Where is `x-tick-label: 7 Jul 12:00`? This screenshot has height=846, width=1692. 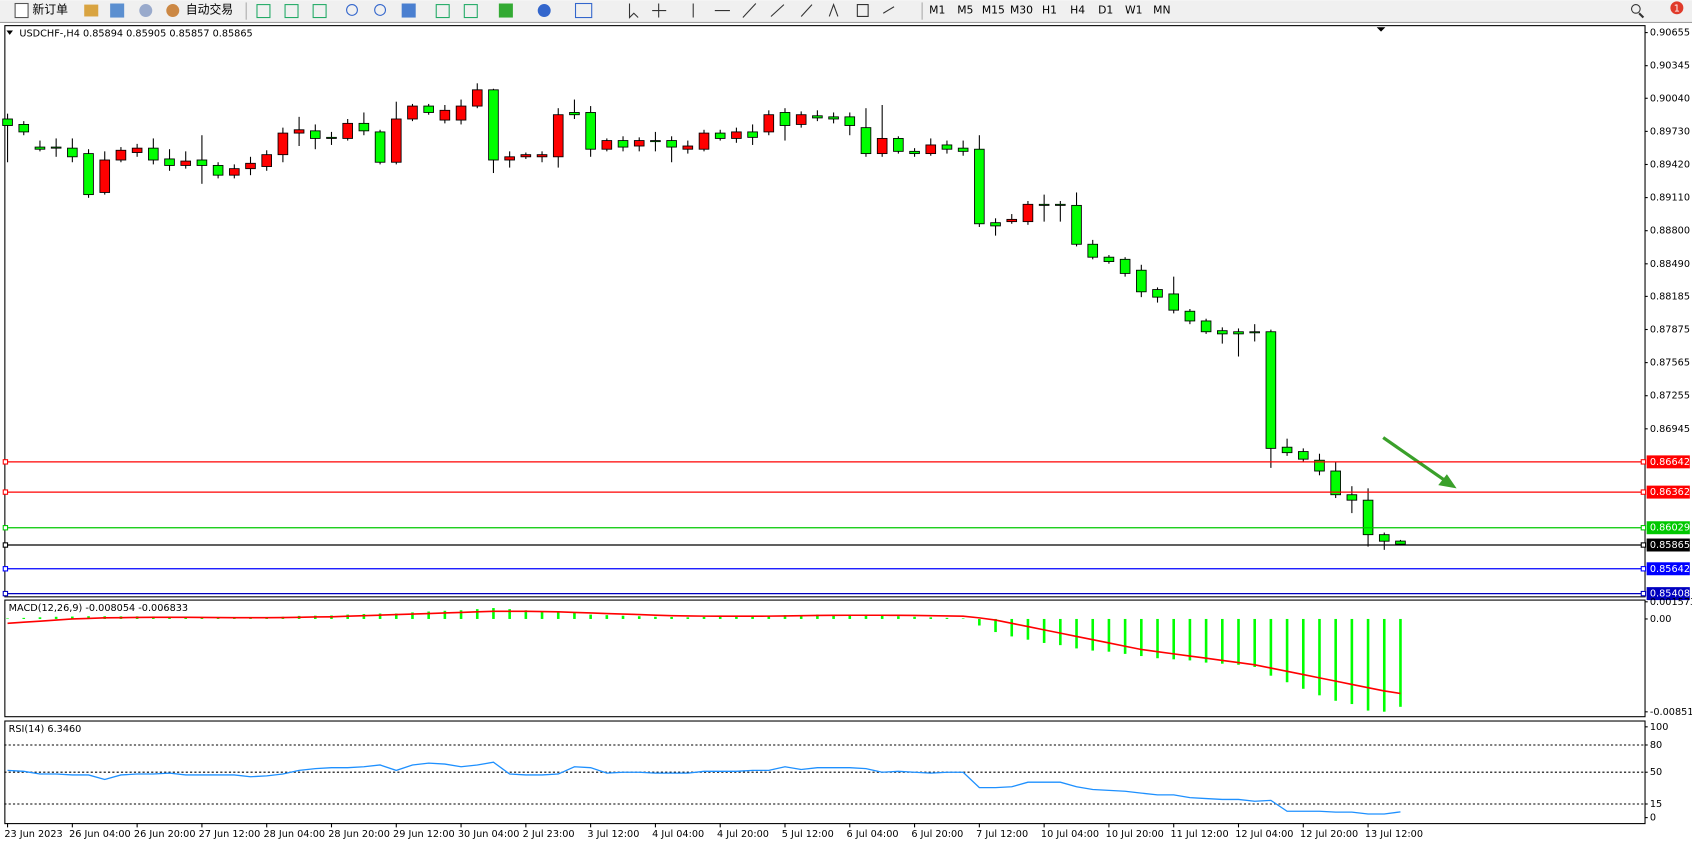
x-tick-label: 7 Jul 12:00 is located at coordinates (1002, 834).